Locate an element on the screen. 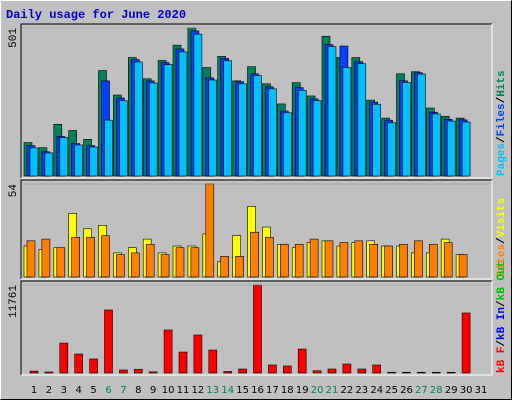 This screenshot has width=512, height=400. x-tick-label: 13 is located at coordinates (212, 390).